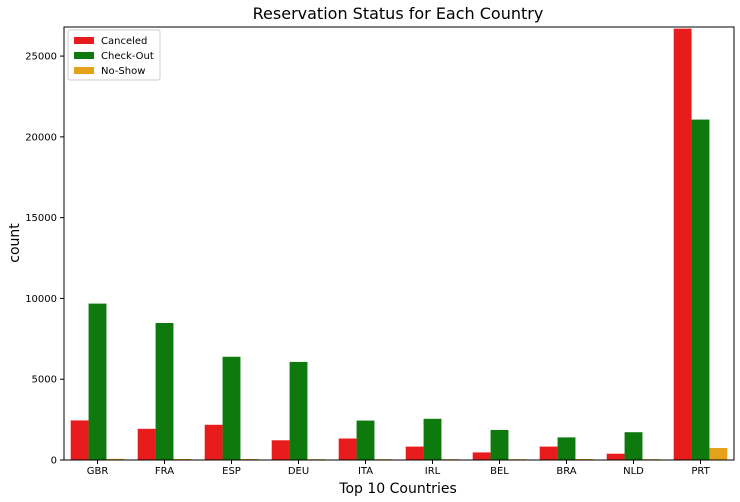 The image size is (740, 502). Describe the element at coordinates (44, 380) in the screenshot. I see `y-tick-label: 5000` at that location.